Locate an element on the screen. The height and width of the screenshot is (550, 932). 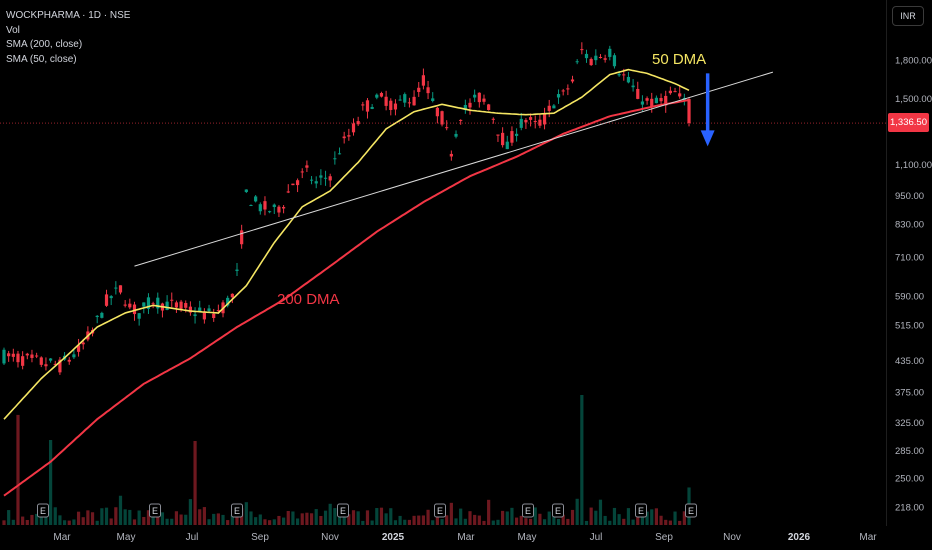
legend-vol: Vol is located at coordinates (13, 30).